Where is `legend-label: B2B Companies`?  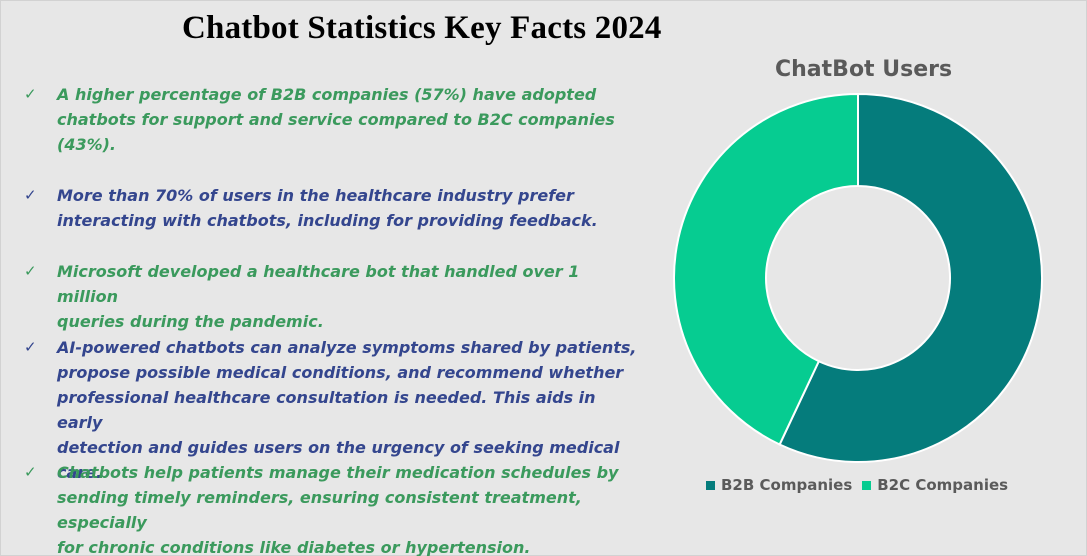 legend-label: B2B Companies is located at coordinates (787, 485).